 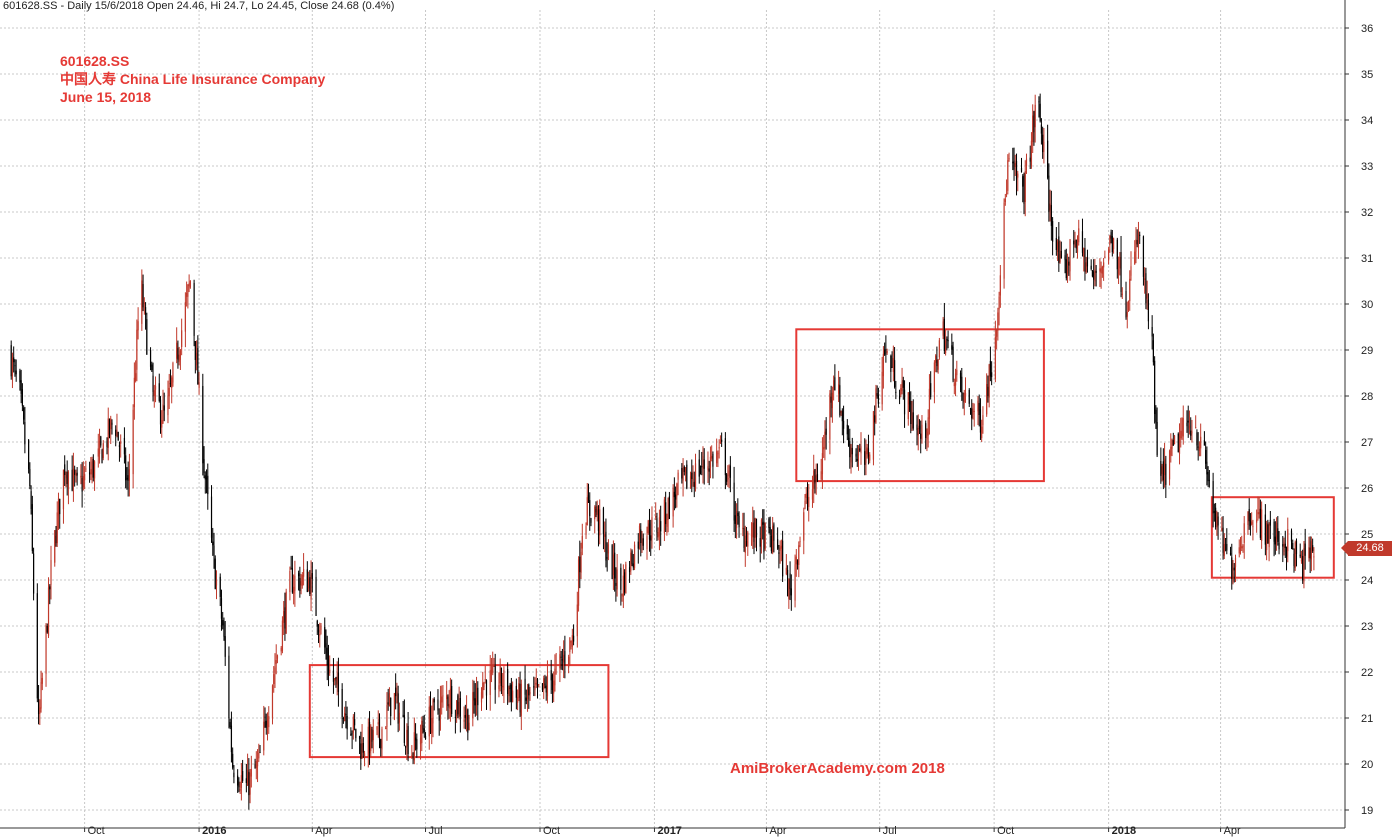 I want to click on consolidation-box, so click(x=1272, y=537).